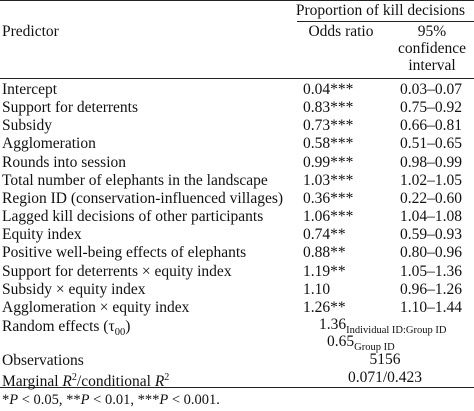 The height and width of the screenshot is (411, 474). Describe the element at coordinates (341, 31) in the screenshot. I see `col-header-odds-ratio: Odds ratio` at that location.